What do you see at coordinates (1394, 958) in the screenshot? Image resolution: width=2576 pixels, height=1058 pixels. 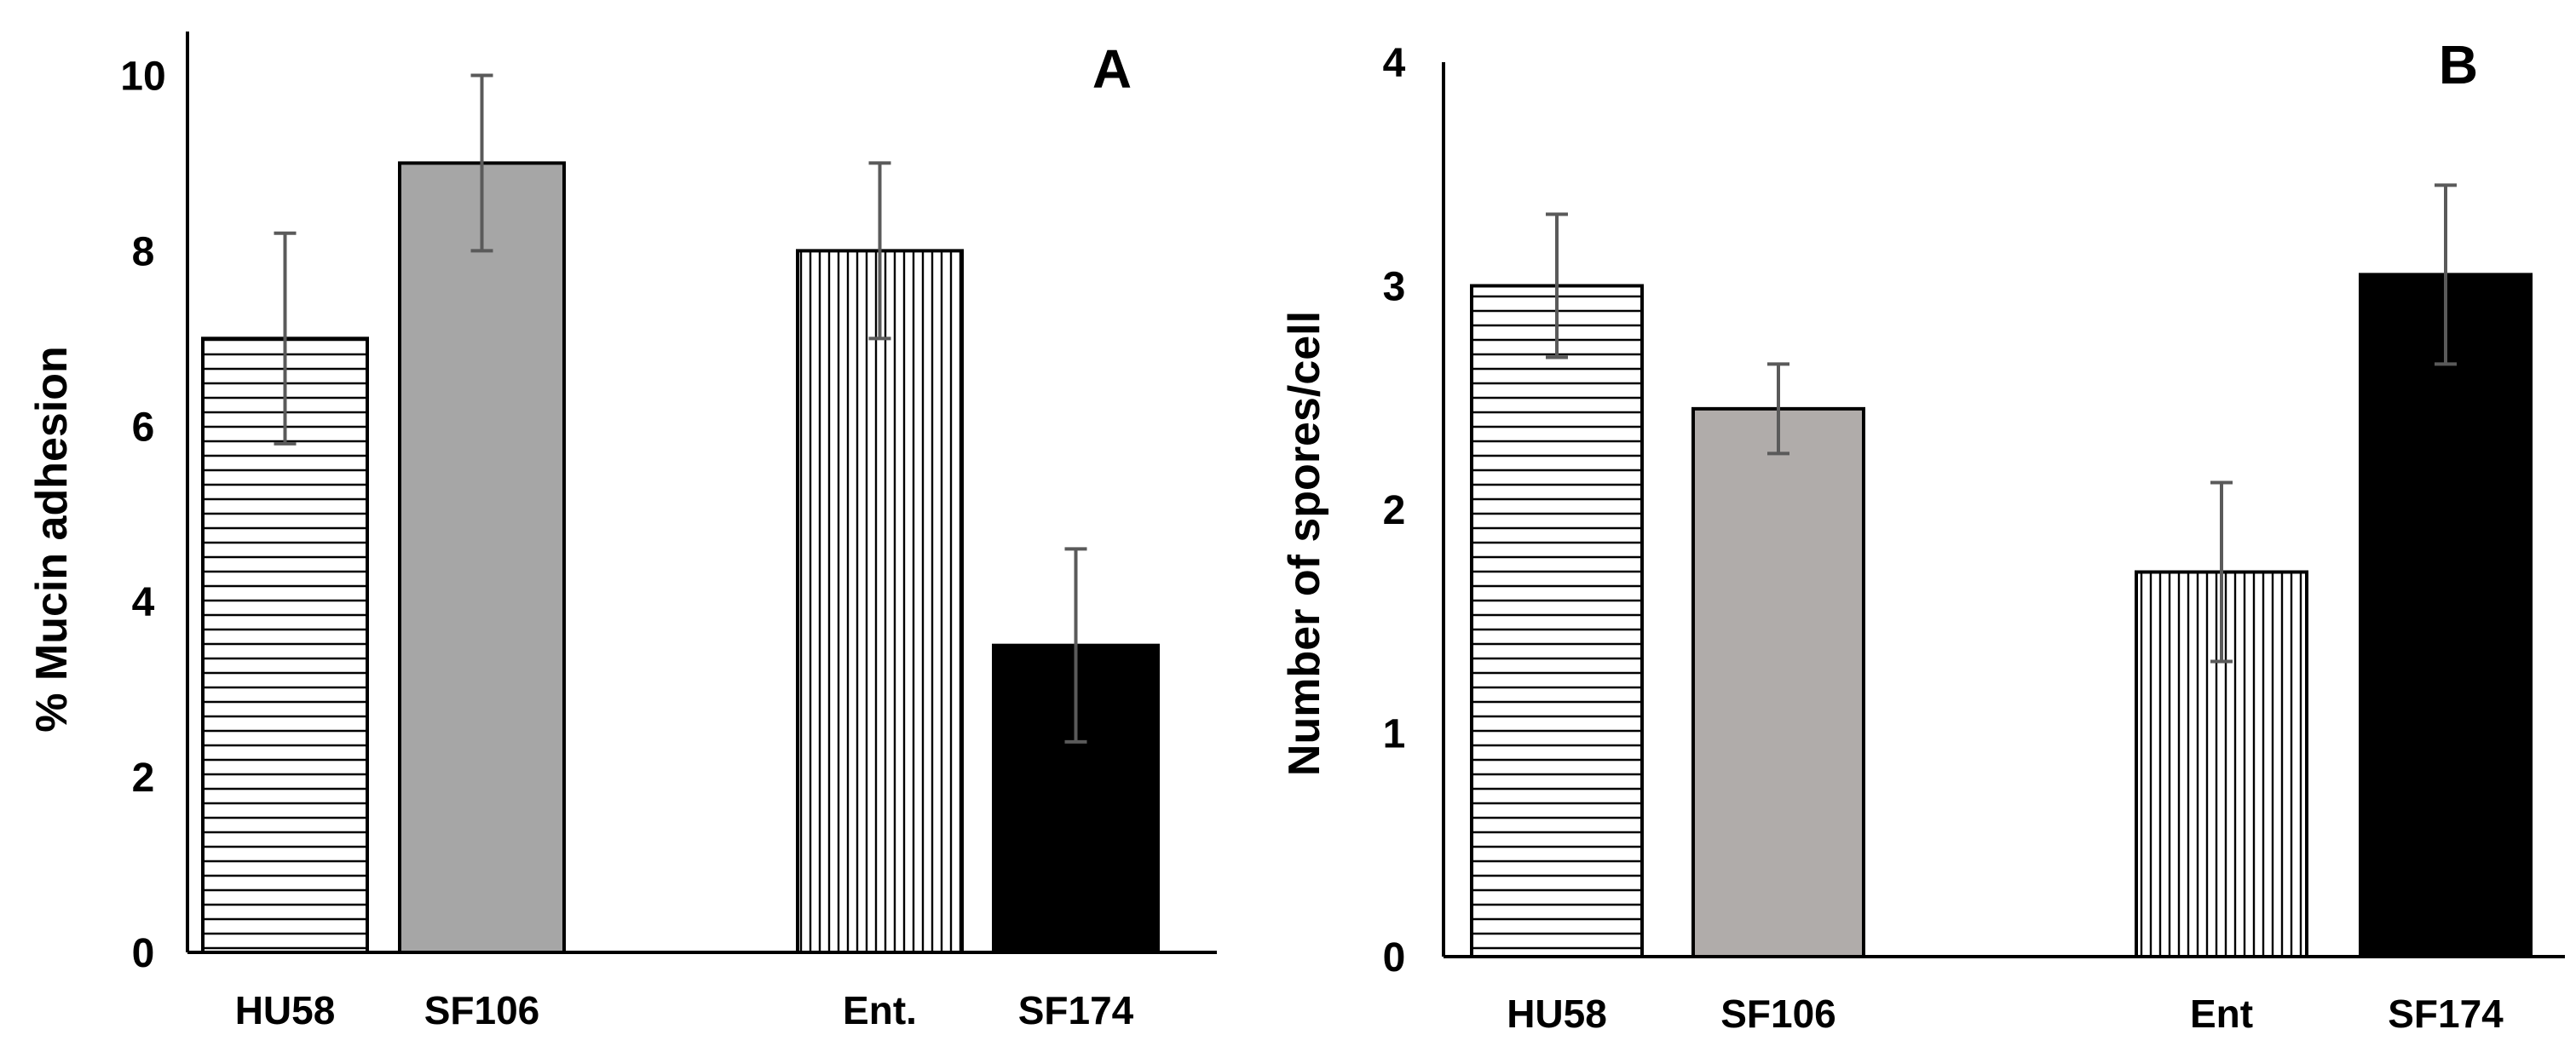 I see `panel-b-y-tick-label: 0` at bounding box center [1394, 958].